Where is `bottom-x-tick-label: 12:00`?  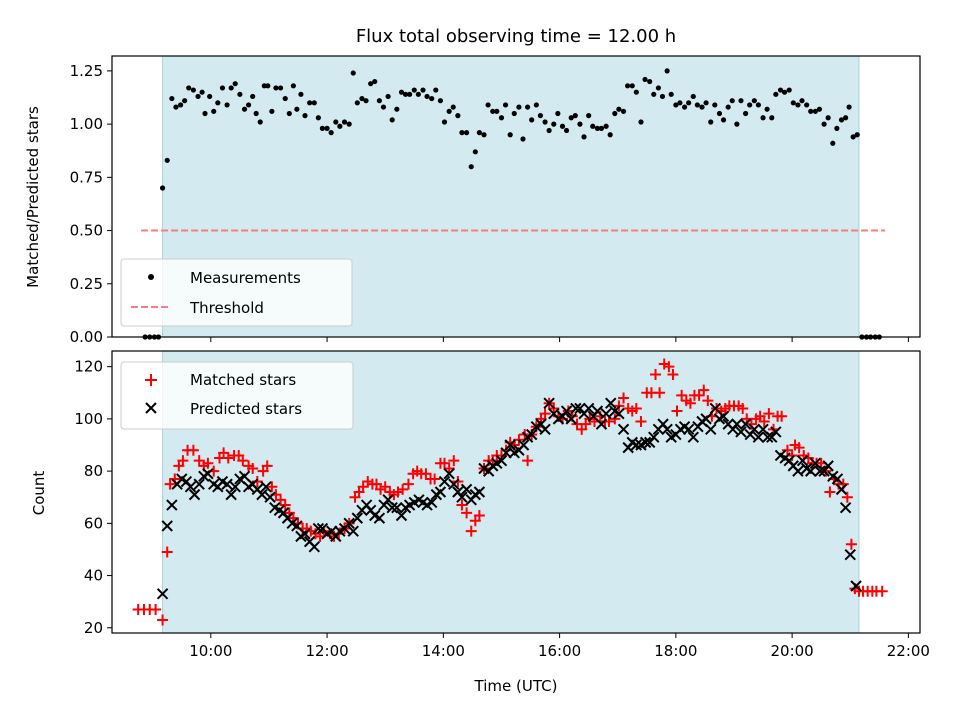
bottom-x-tick-label: 12:00 is located at coordinates (326, 651).